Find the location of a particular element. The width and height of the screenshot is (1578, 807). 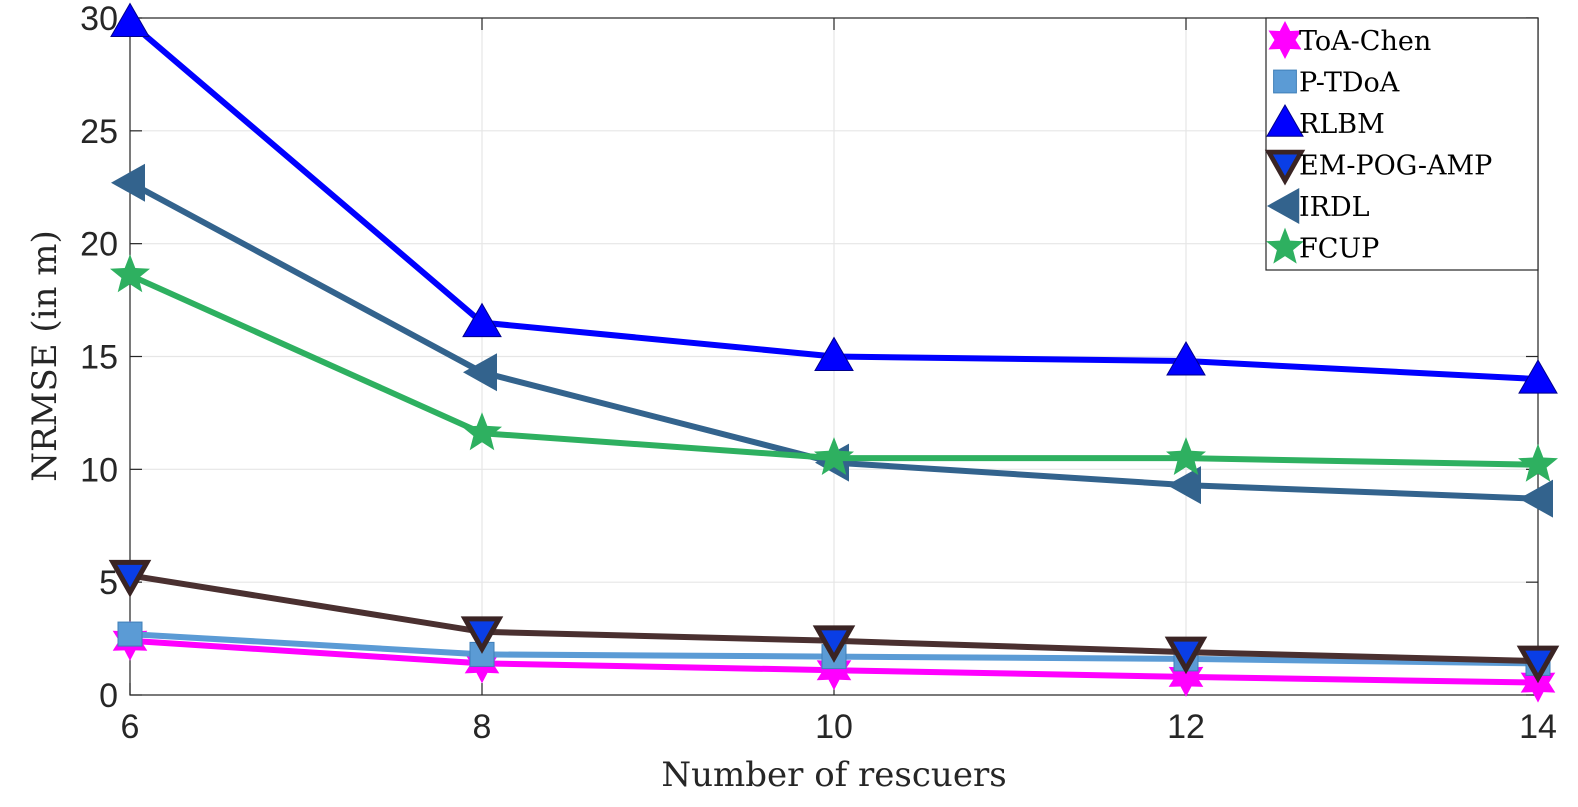

series-em-pog-amp is located at coordinates (834, 621).